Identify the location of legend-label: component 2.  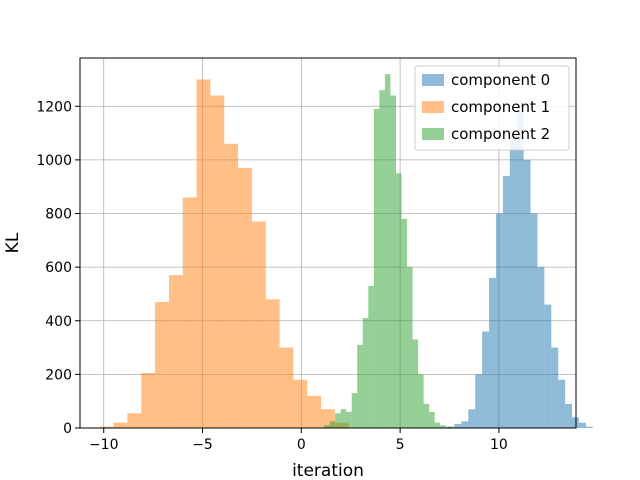
(500, 134).